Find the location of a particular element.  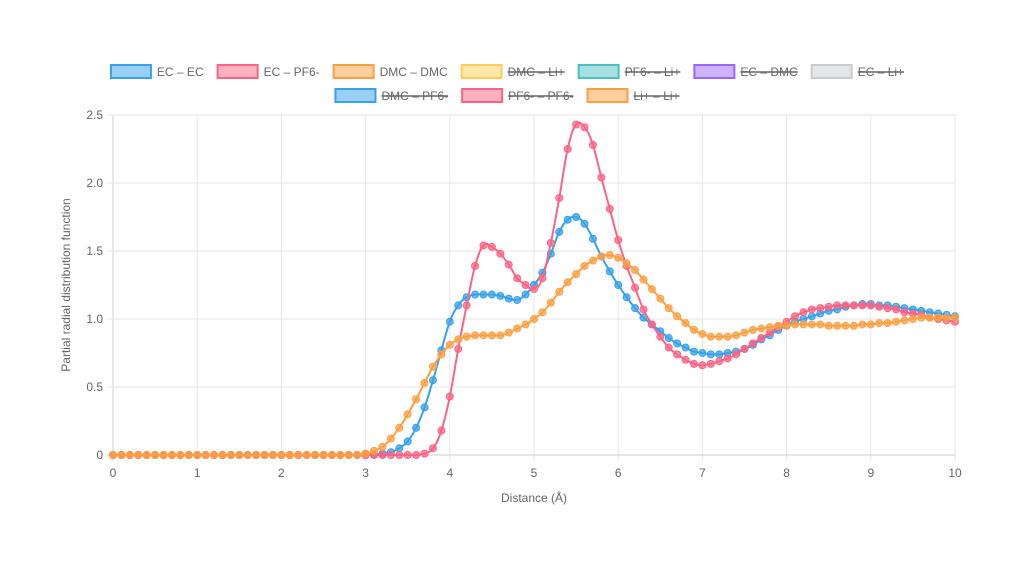

legend-item: EC – EC is located at coordinates (156, 71).